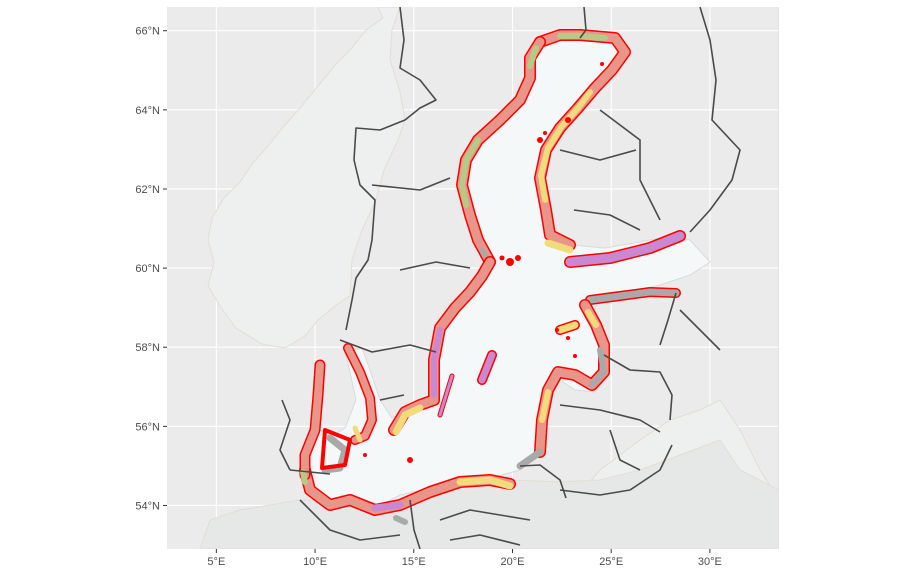  I want to click on border-norway-sweden, so click(391, 169).